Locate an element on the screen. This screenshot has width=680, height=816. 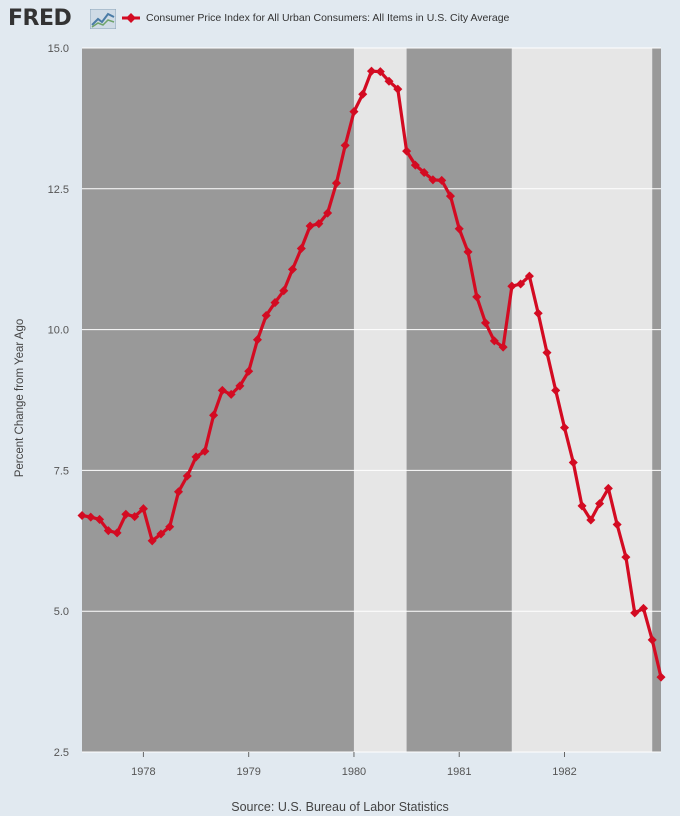
y-tick-label: 15.0 is located at coordinates (58, 49).